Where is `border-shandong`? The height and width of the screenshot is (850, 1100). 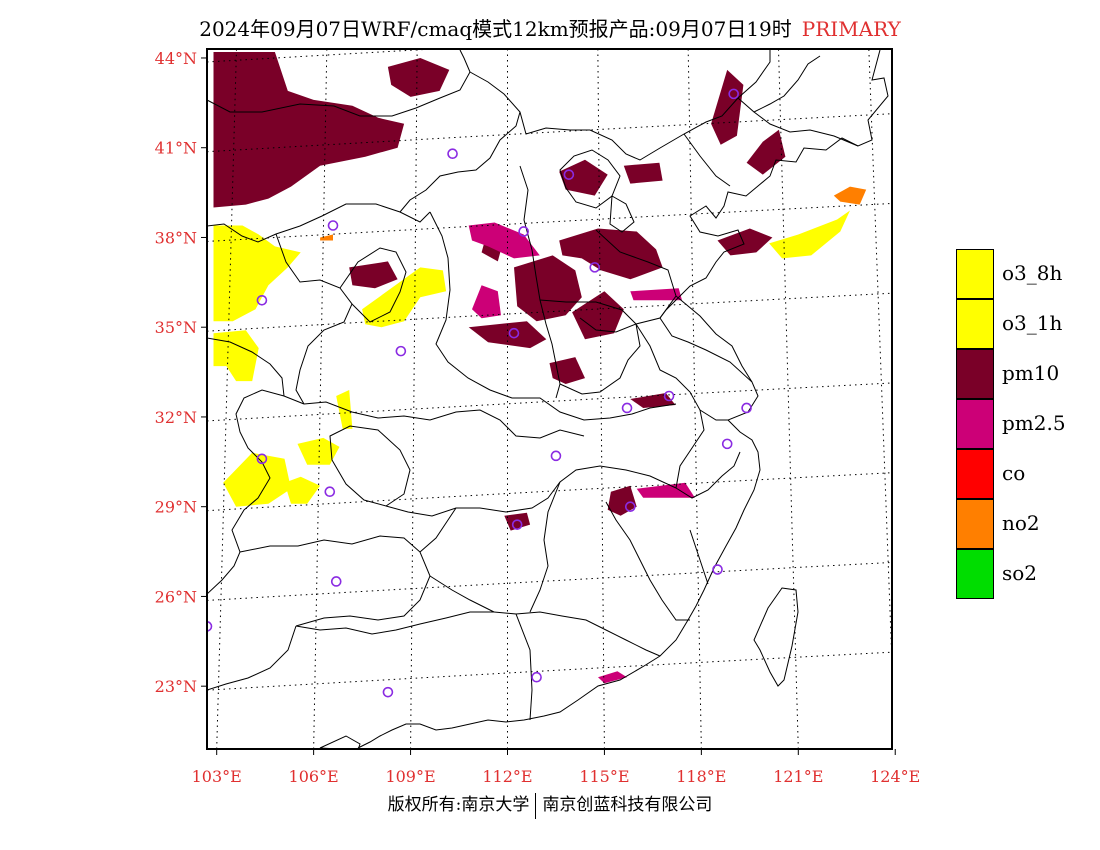 border-shandong is located at coordinates (628, 281).